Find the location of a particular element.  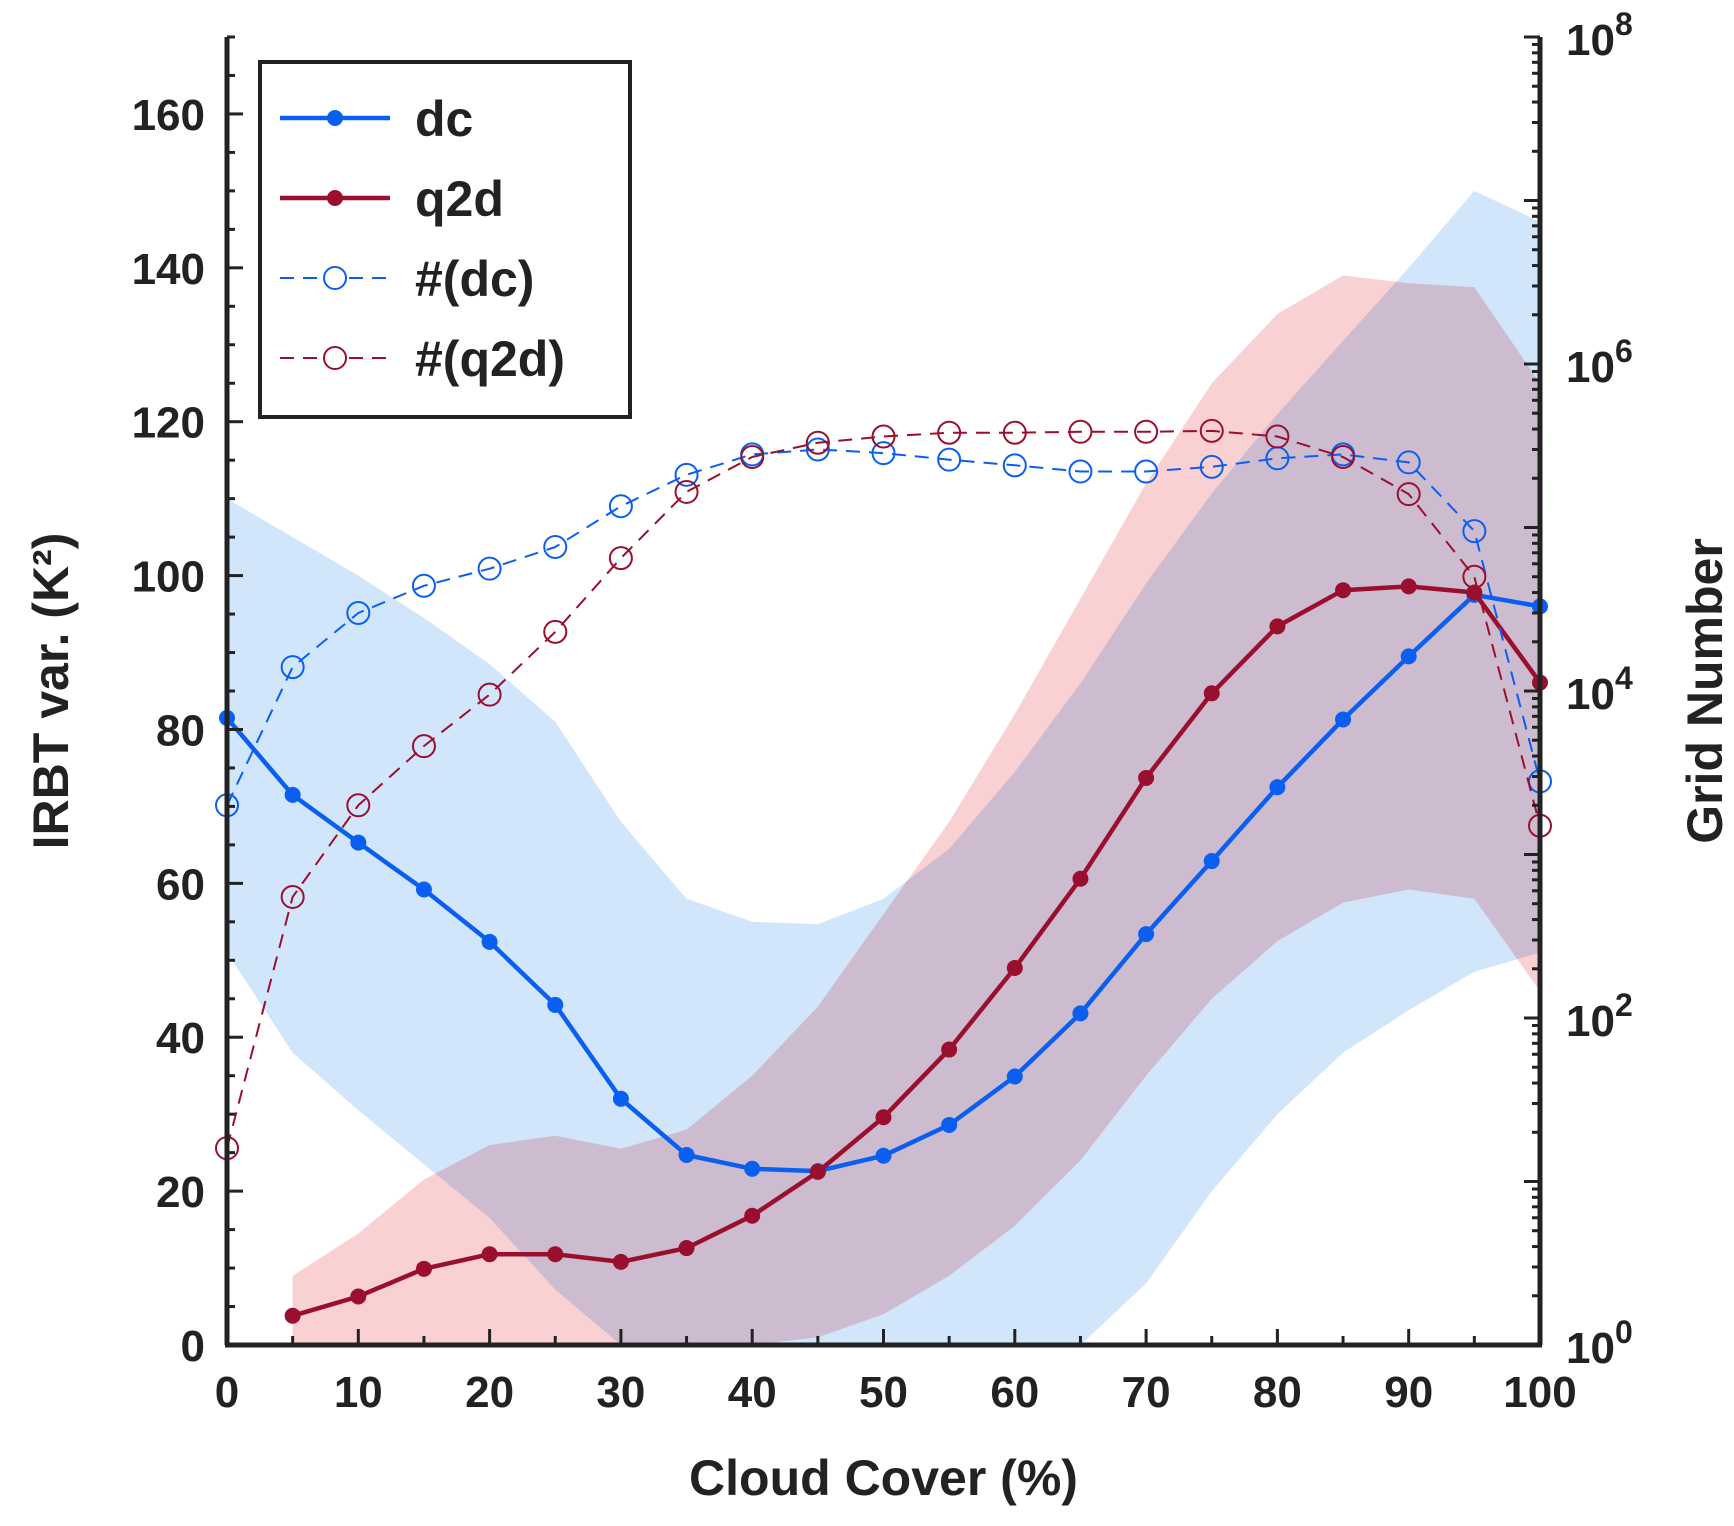

x-tick-label: 60 is located at coordinates (1014, 1392).